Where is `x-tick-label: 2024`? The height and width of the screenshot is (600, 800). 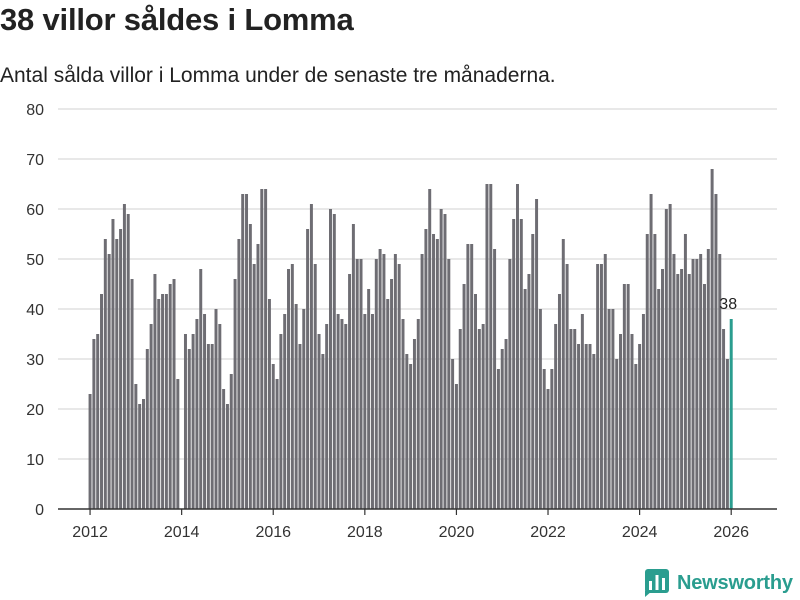 x-tick-label: 2024 is located at coordinates (640, 532).